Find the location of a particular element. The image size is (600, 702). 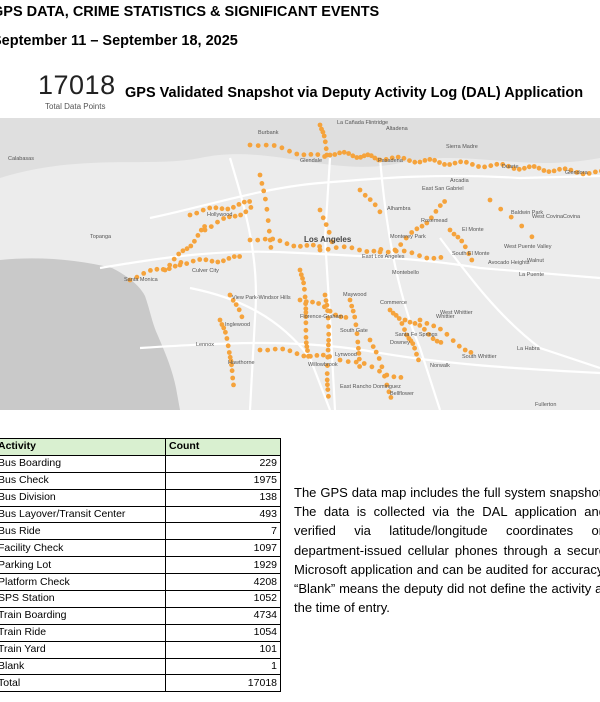

map-label: South Whittier is located at coordinates (479, 357).